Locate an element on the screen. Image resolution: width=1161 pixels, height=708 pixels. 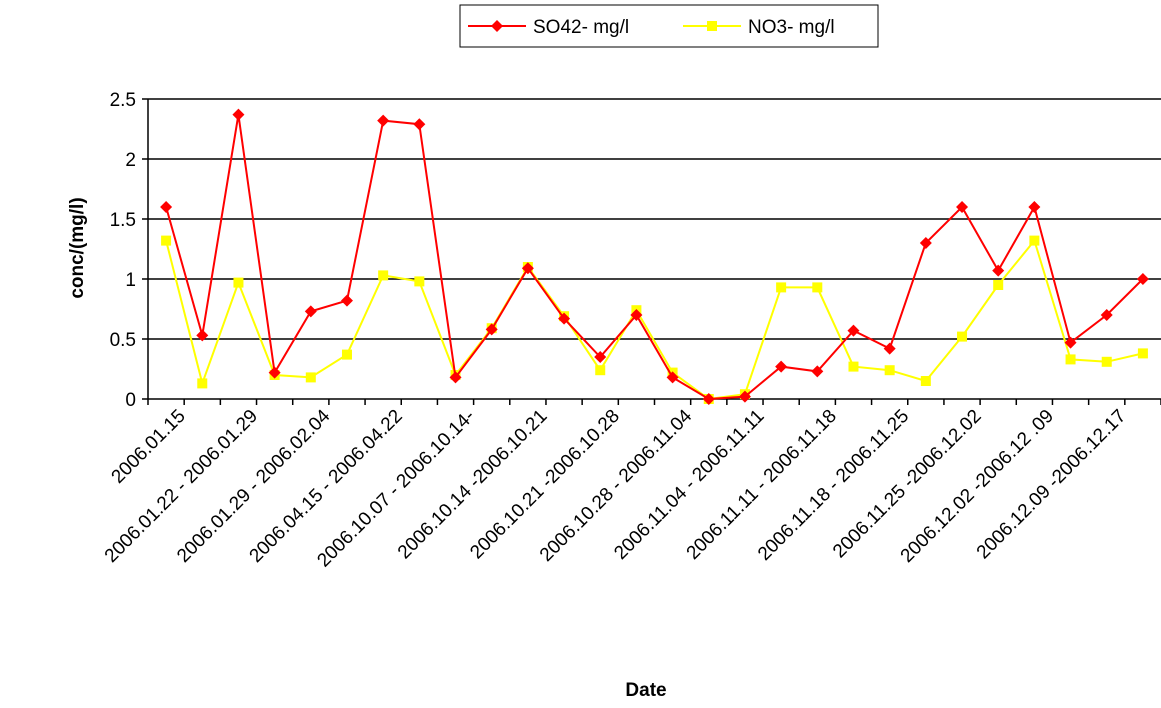
y-tick-label: 0 is located at coordinates (130, 400).